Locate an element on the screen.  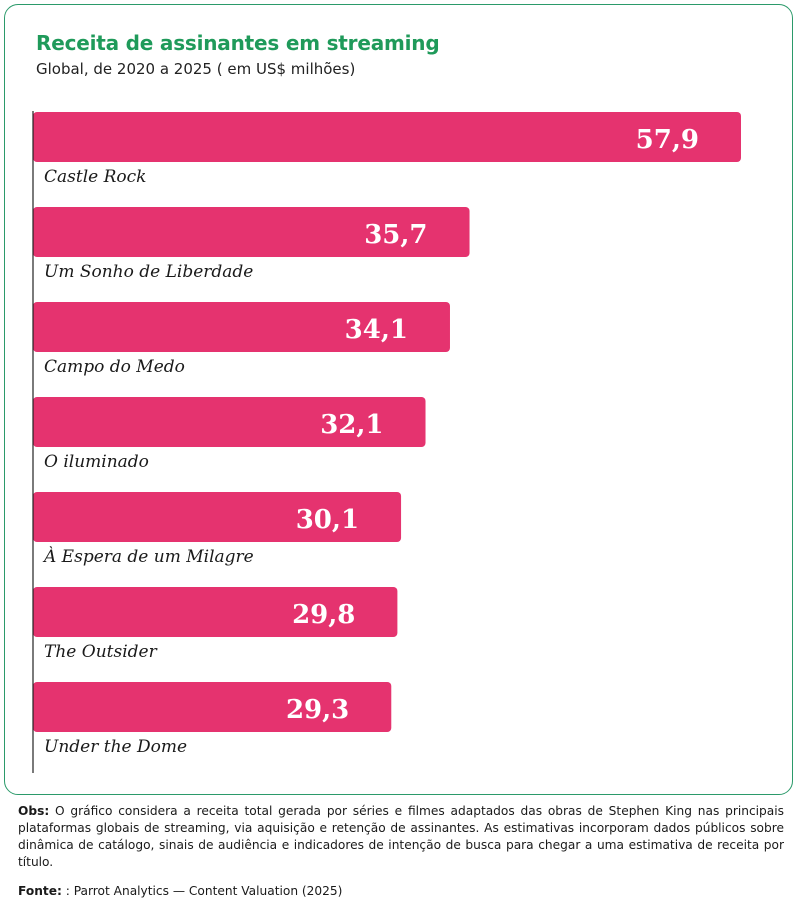
bar-value-label: 57,9 is located at coordinates (667, 140).